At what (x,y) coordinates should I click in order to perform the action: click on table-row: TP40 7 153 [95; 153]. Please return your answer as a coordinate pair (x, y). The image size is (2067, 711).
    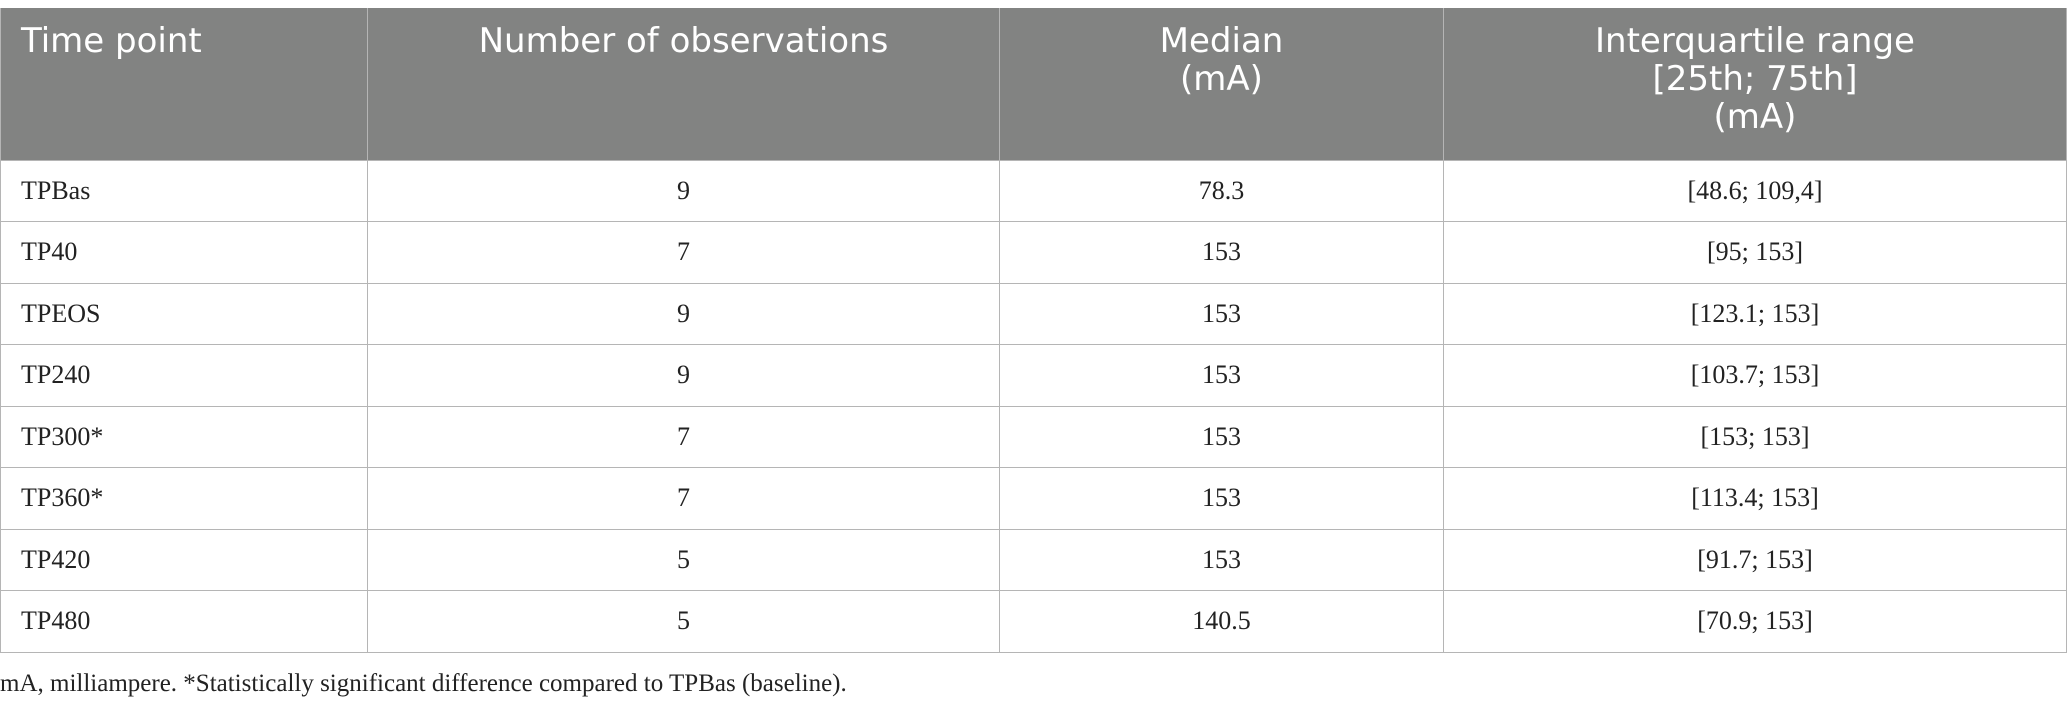
    Looking at the image, I should click on (1033, 252).